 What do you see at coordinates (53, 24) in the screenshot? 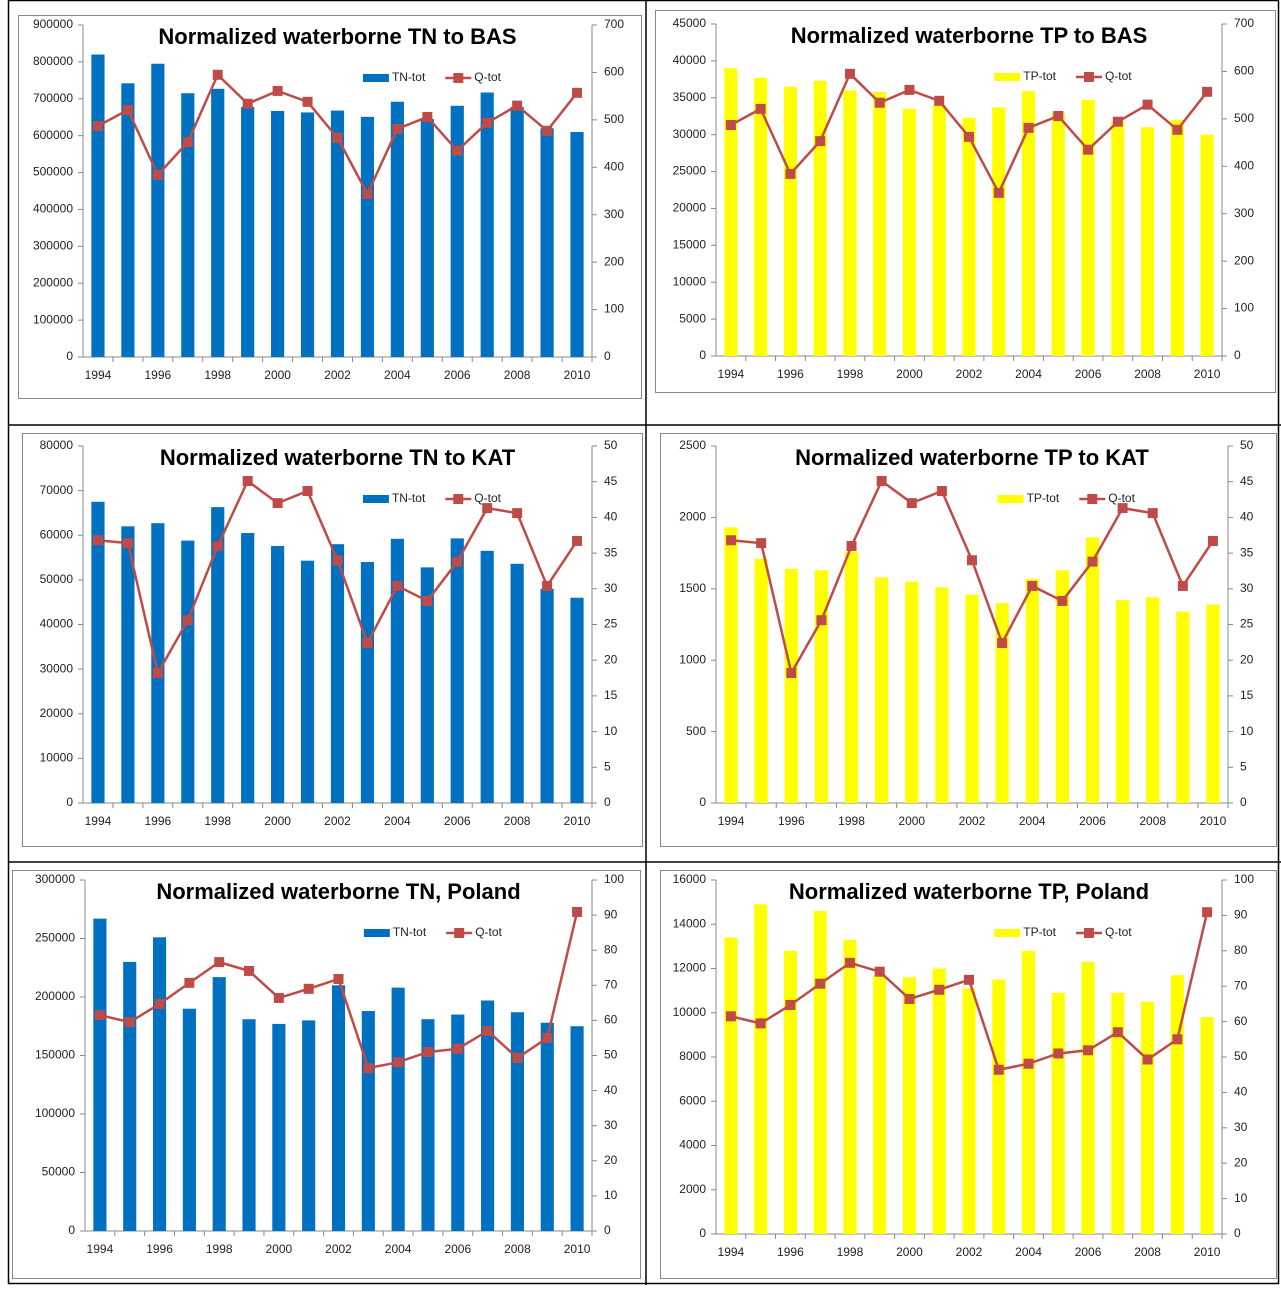
I see `y-tick-label: 900000` at bounding box center [53, 24].